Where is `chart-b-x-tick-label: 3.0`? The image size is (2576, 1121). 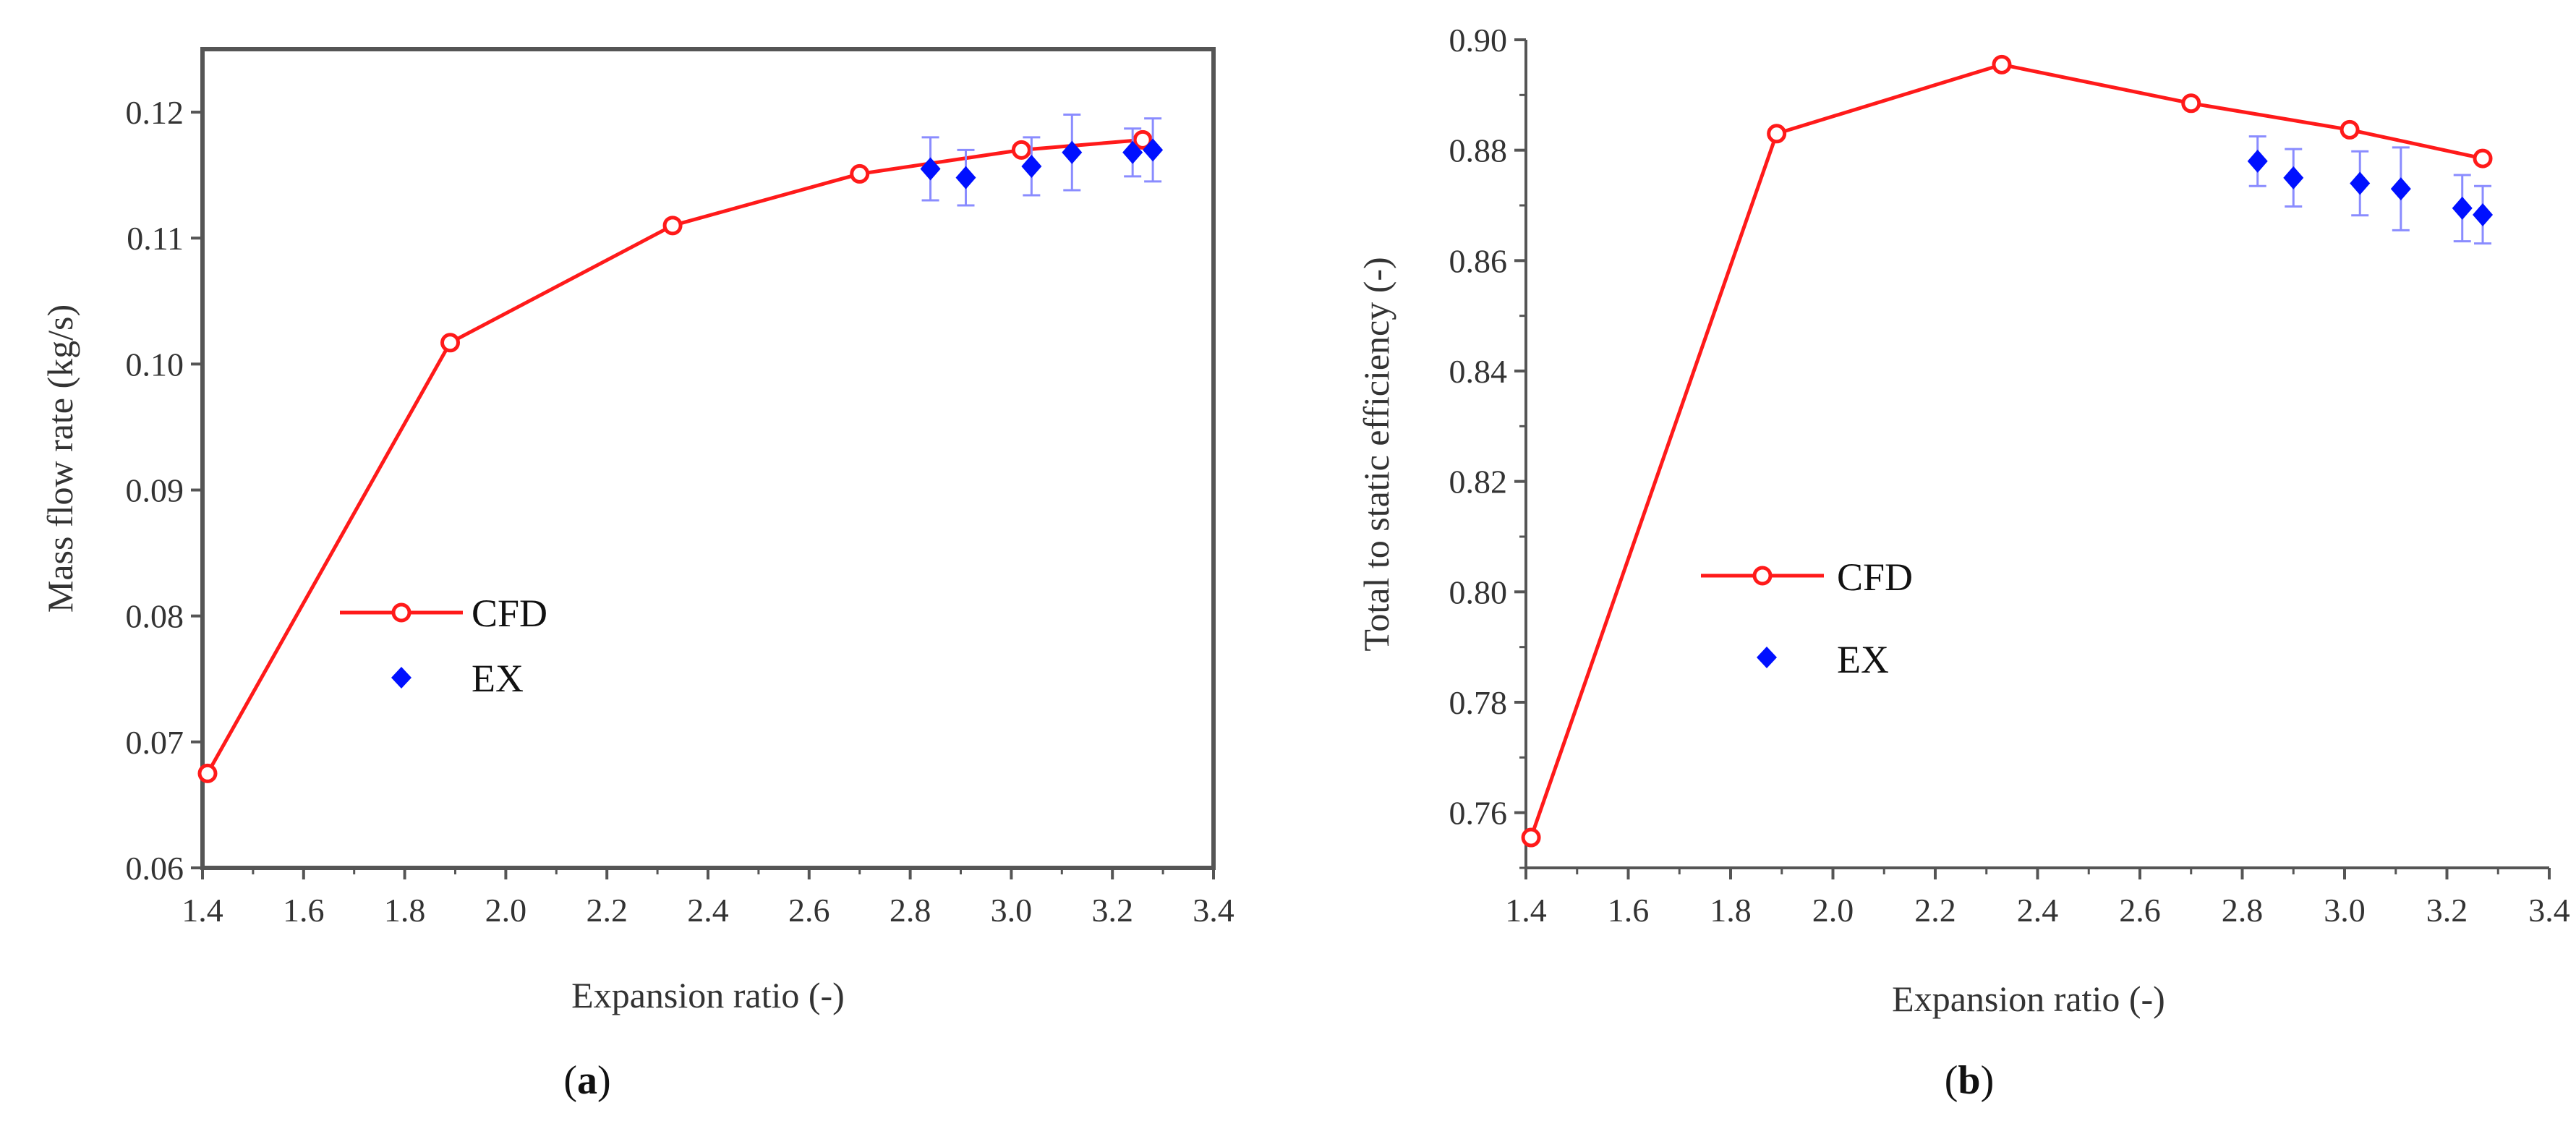 chart-b-x-tick-label: 3.0 is located at coordinates (2345, 911).